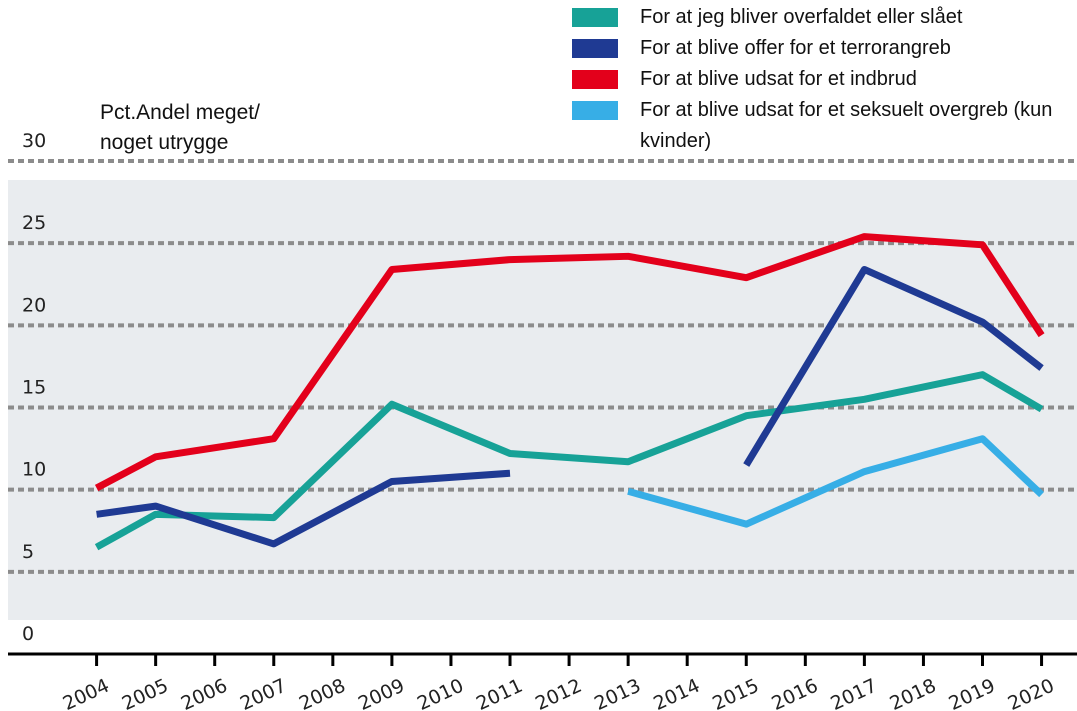 The image size is (1077, 711). I want to click on legend-label: For at jeg bliver overfaldet eller slået, so click(801, 17).